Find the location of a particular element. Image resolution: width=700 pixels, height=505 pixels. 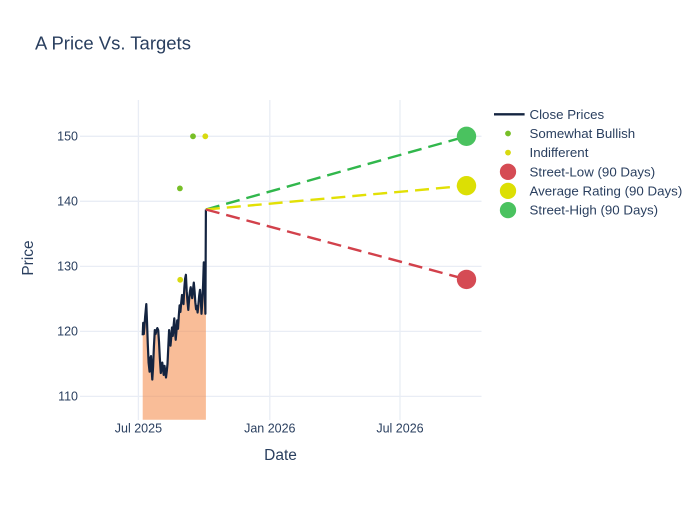

svg-text: Somewhat Bullish is located at coordinates (583, 133).